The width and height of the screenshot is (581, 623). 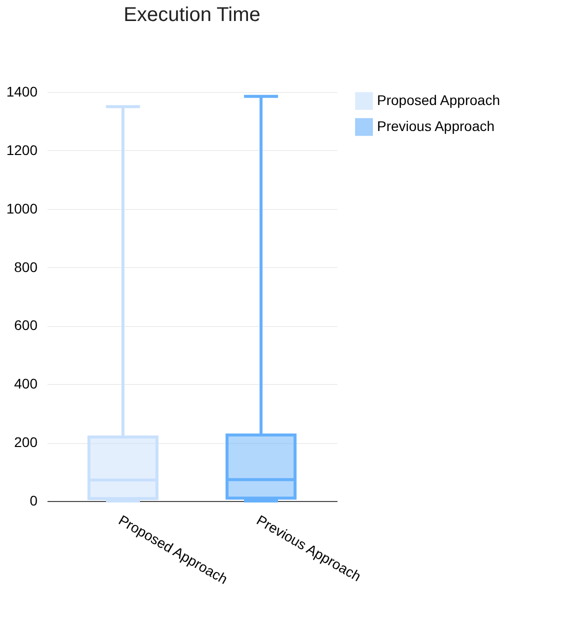 What do you see at coordinates (22, 208) in the screenshot?
I see `y-tick-label: 1000` at bounding box center [22, 208].